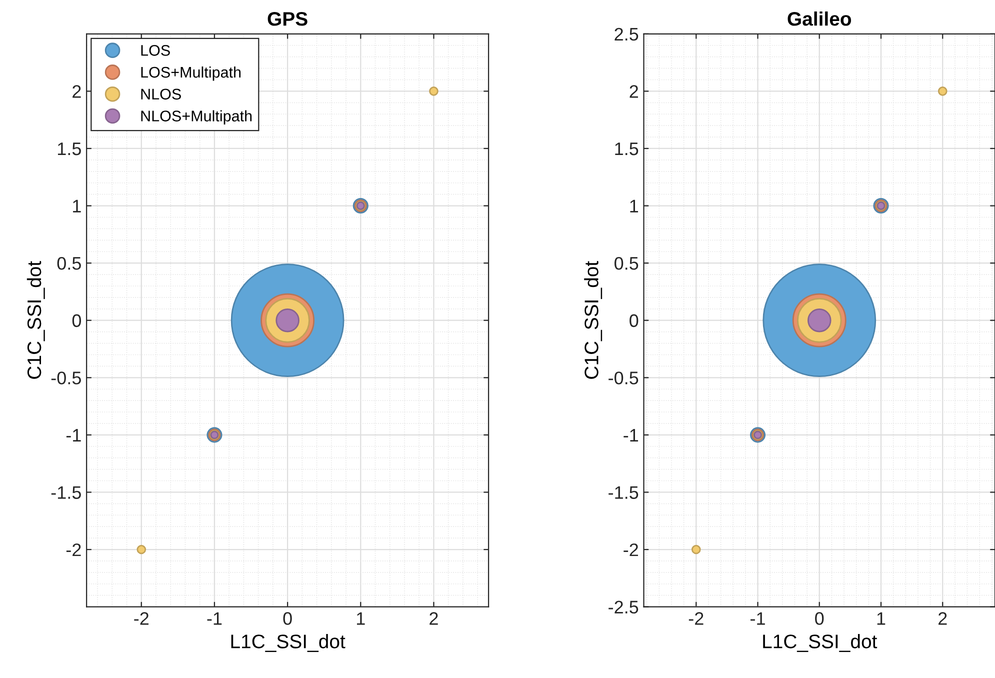 Image resolution: width=995 pixels, height=678 pixels. What do you see at coordinates (191, 73) in the screenshot?
I see `legend-label: LOS+Multipath` at bounding box center [191, 73].